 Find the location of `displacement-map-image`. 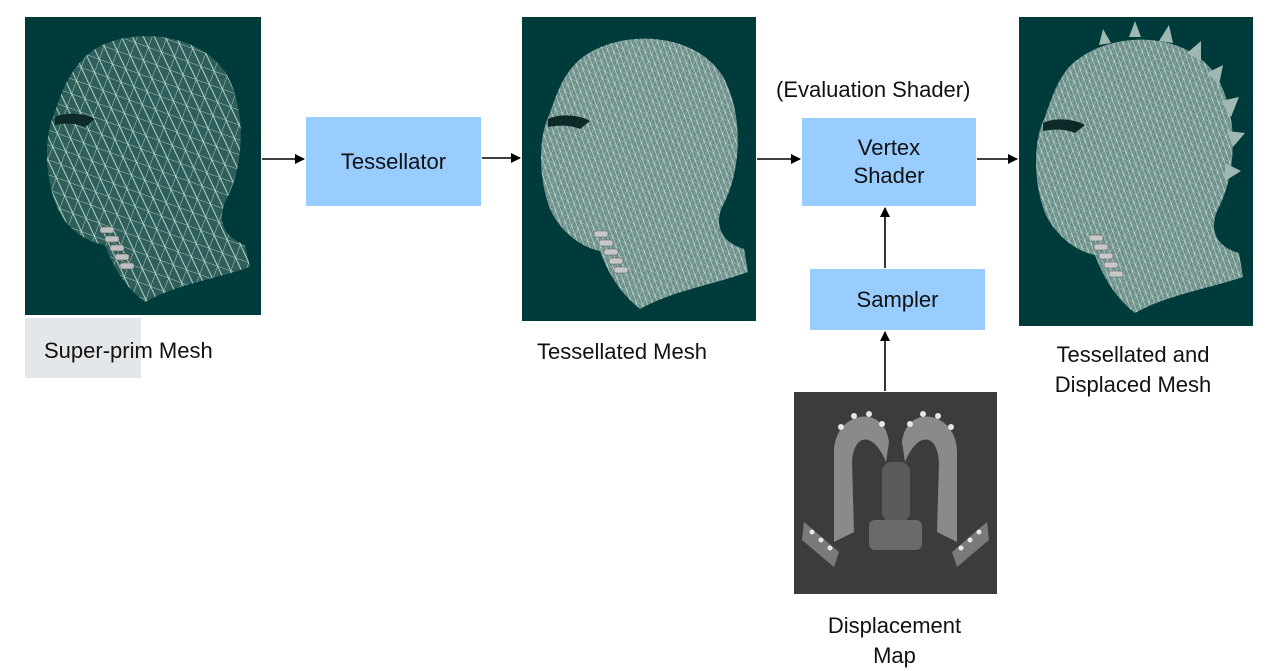

displacement-map-image is located at coordinates (895, 493).